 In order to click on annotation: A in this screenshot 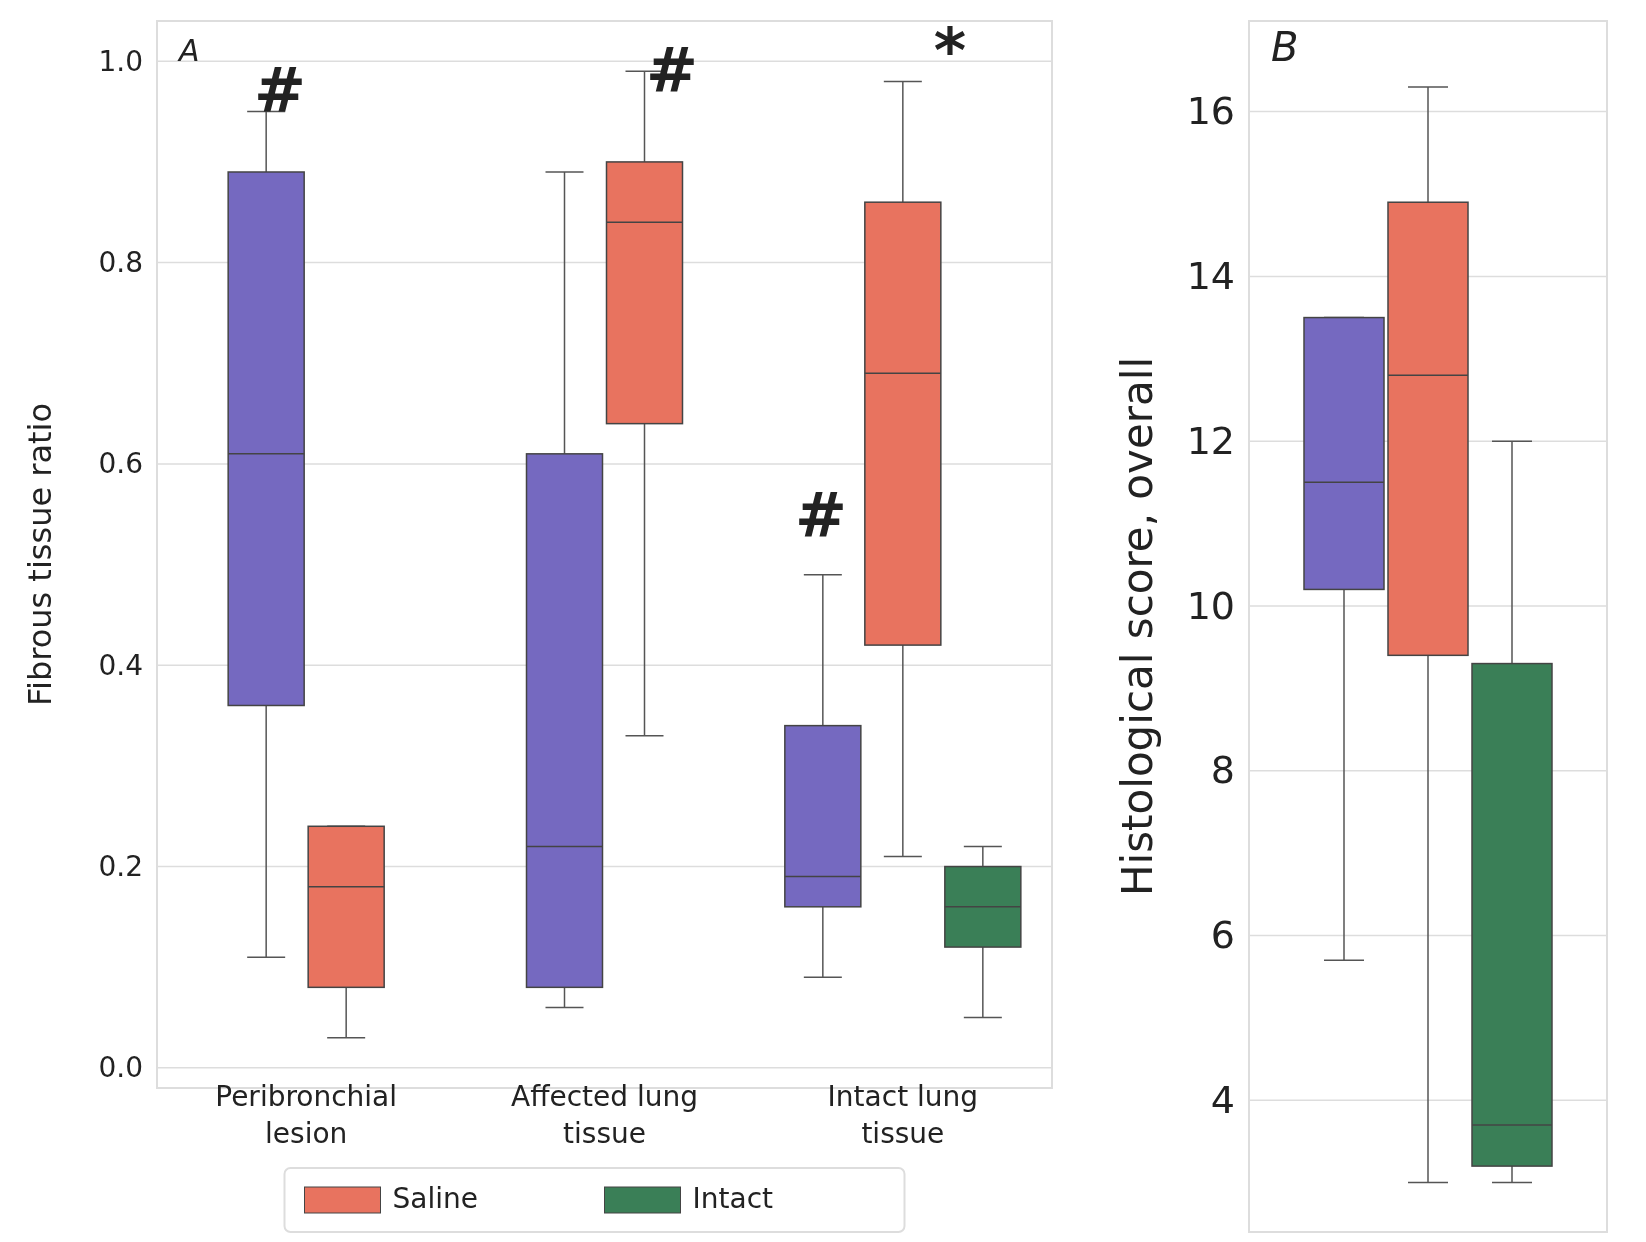, I will do `click(188, 50)`.